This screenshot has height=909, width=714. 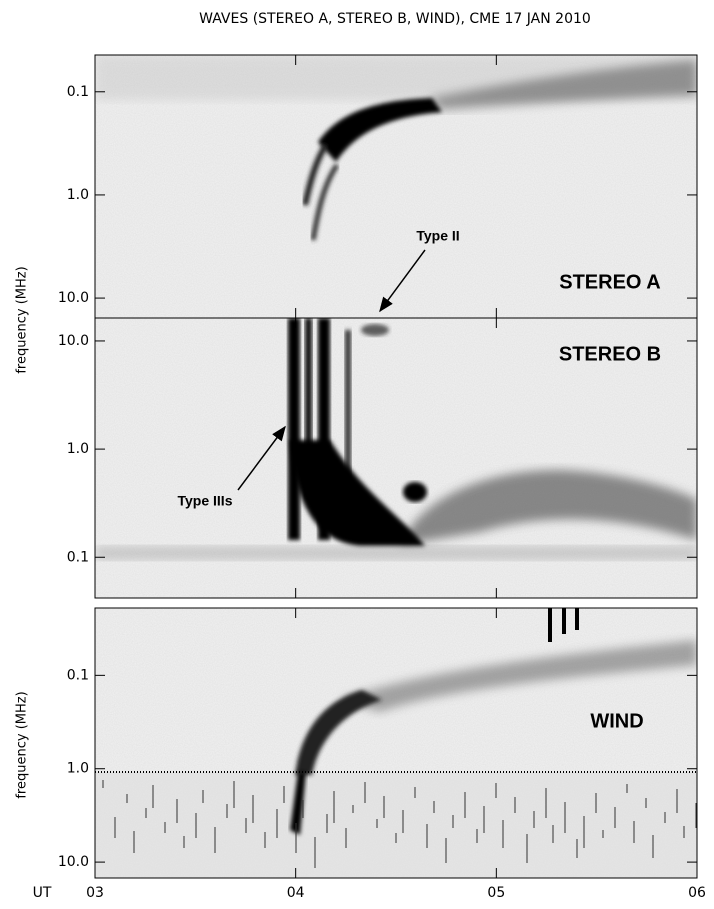 What do you see at coordinates (205, 501) in the screenshot?
I see `annotation: Type IIIs` at bounding box center [205, 501].